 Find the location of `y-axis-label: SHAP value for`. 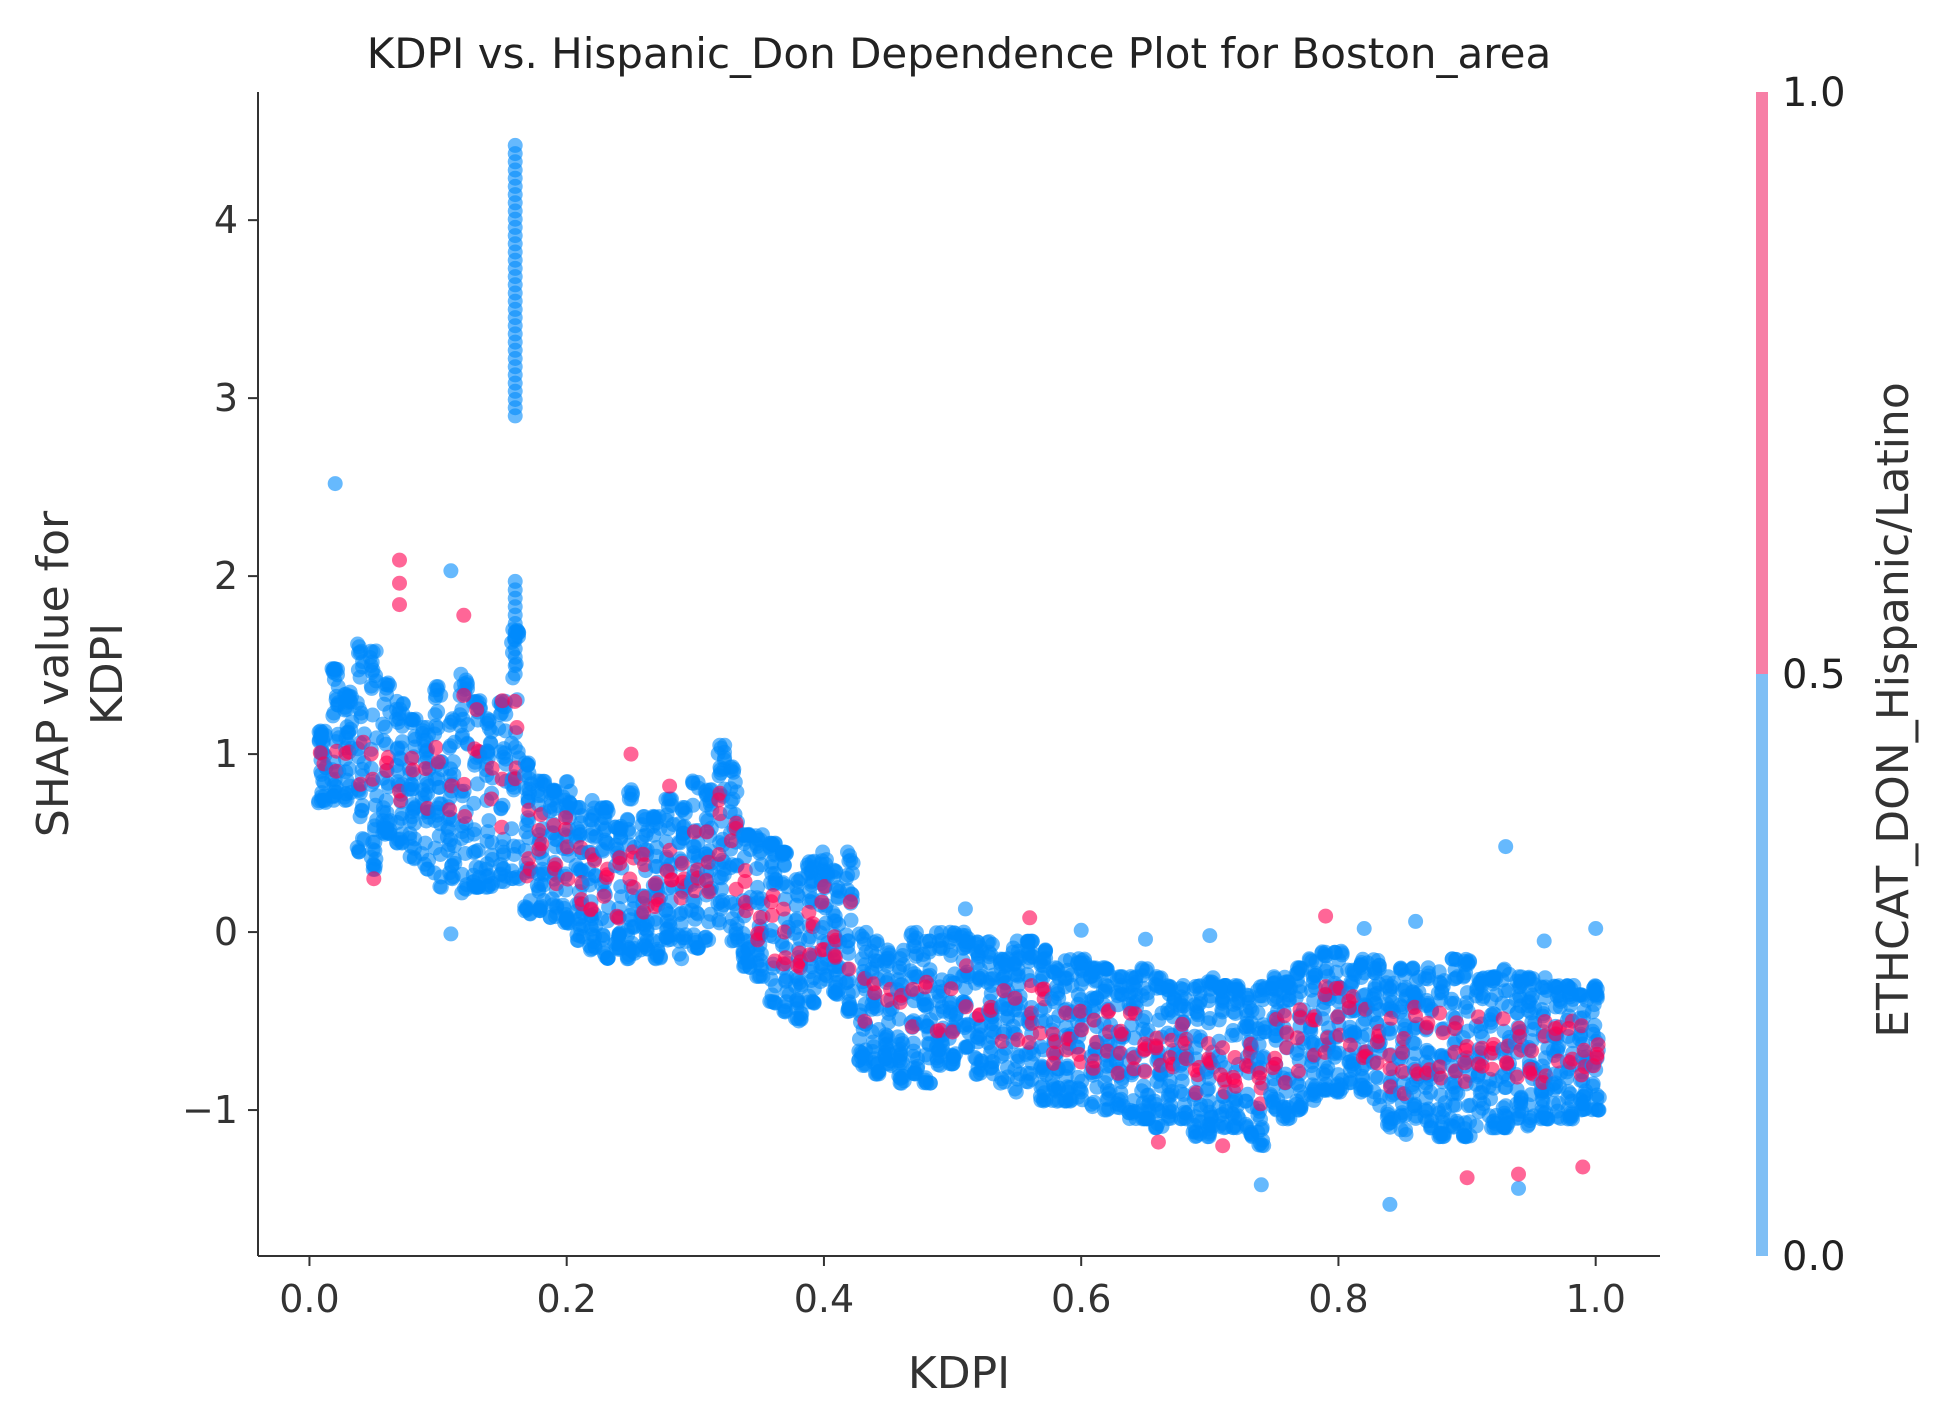

y-axis-label: SHAP value for is located at coordinates (53, 673).